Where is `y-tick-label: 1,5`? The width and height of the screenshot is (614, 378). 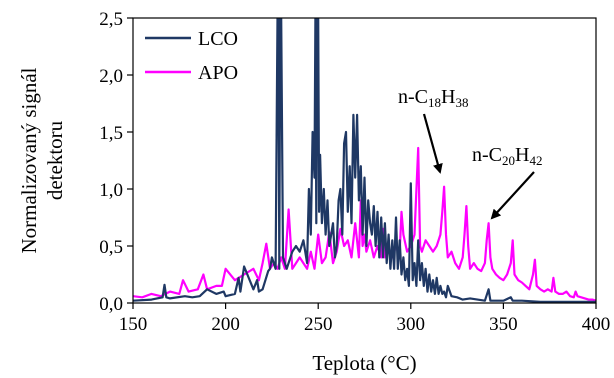
y-tick-label: 1,5 is located at coordinates (111, 133).